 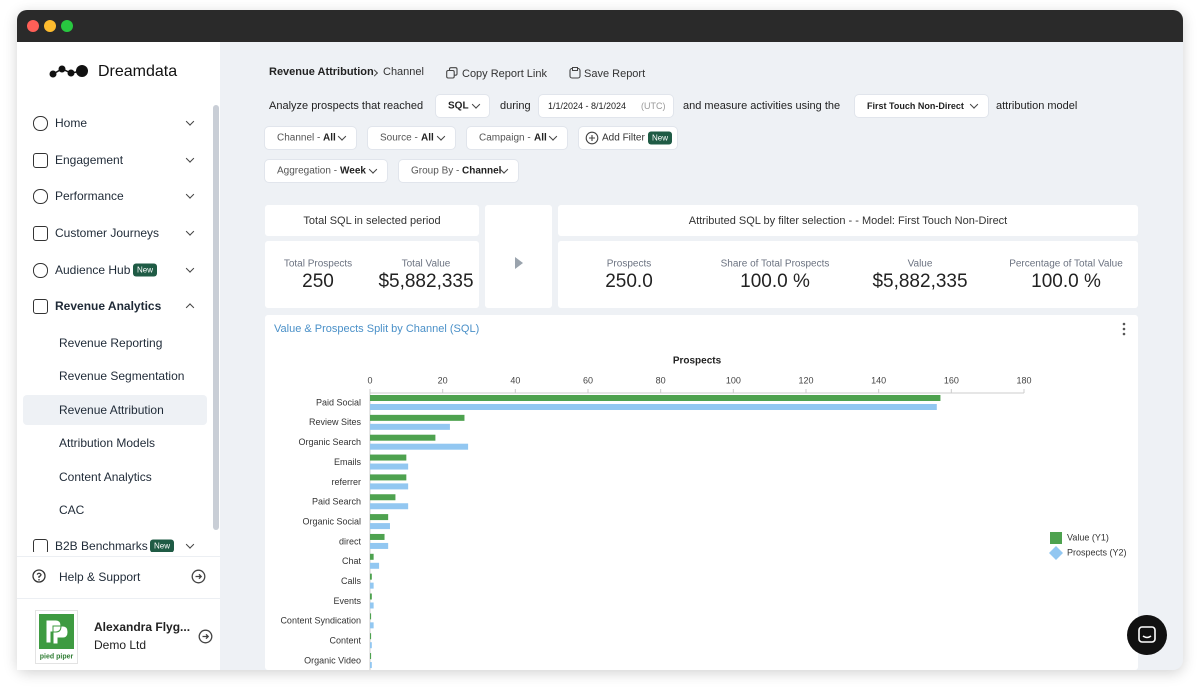 What do you see at coordinates (629, 282) in the screenshot?
I see `stat-value: 250.0` at bounding box center [629, 282].